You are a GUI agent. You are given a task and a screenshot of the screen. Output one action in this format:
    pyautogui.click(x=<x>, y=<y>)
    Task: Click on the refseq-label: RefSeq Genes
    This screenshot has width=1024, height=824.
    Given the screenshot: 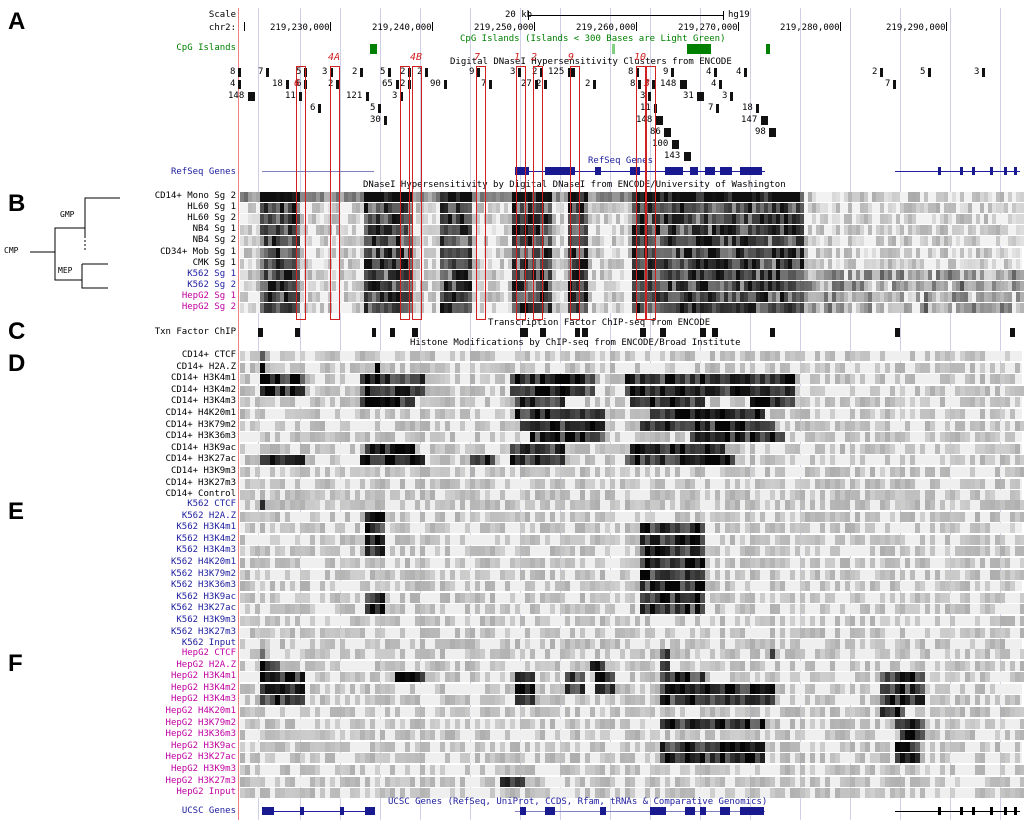 What is the action you would take?
    pyautogui.click(x=203, y=172)
    